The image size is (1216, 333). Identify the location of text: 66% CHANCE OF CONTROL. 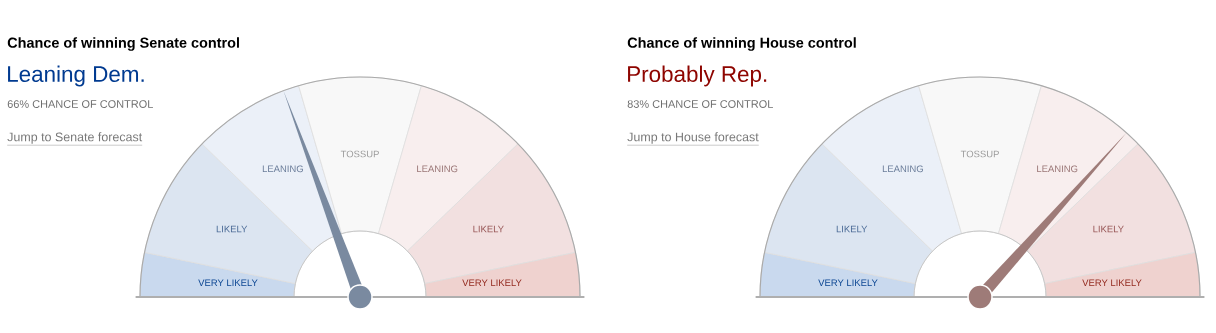
(80, 104).